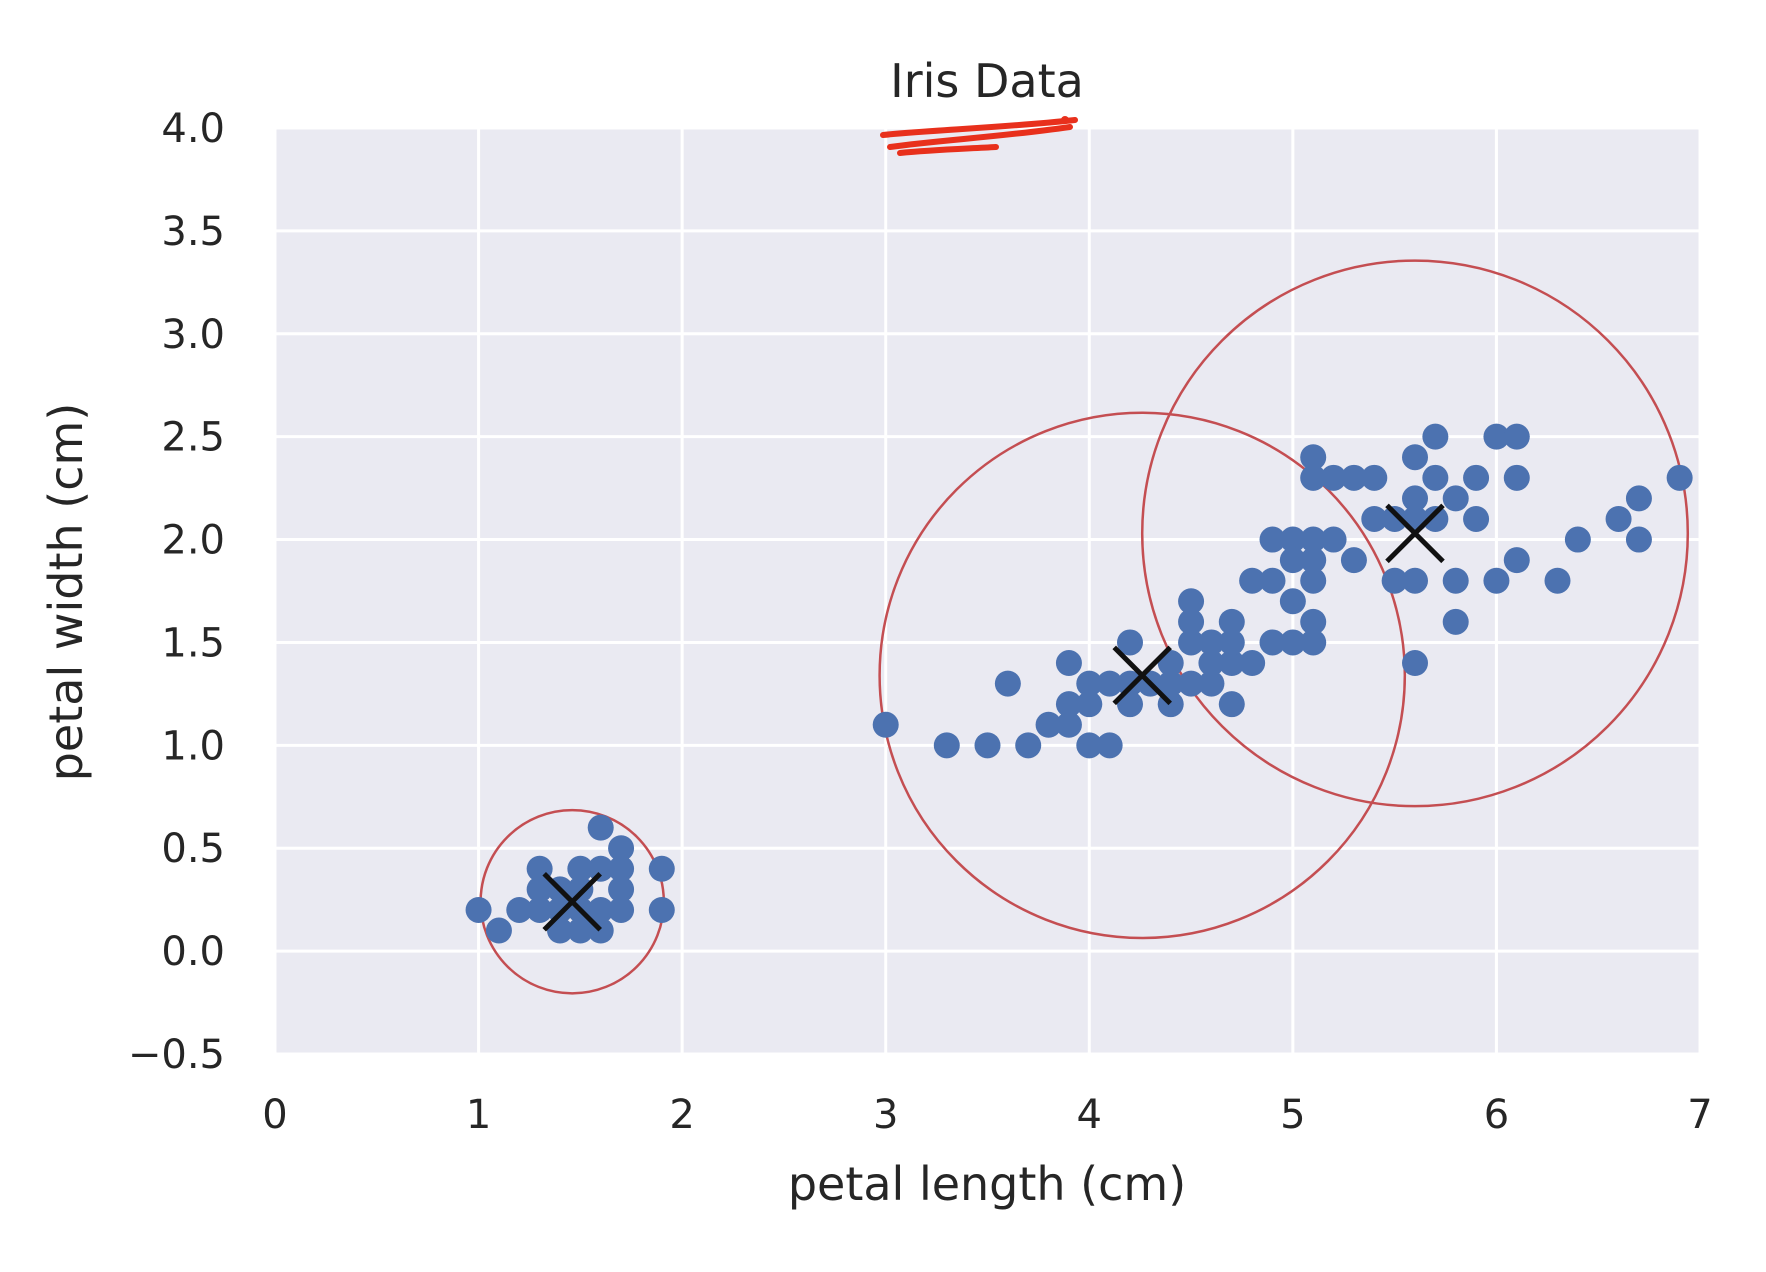 The width and height of the screenshot is (1766, 1272). Describe the element at coordinates (193, 643) in the screenshot. I see `y-tick-label: 1.5` at that location.